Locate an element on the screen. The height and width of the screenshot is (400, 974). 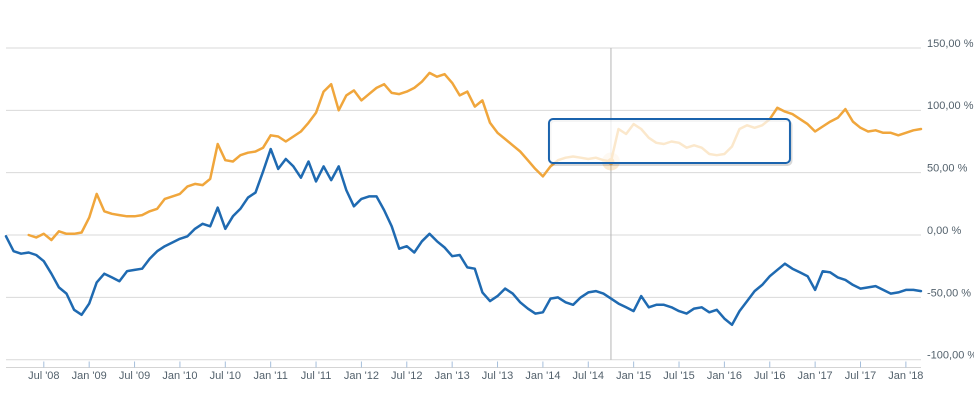
x-tick-label-1: Jan '09 is located at coordinates (89, 376).